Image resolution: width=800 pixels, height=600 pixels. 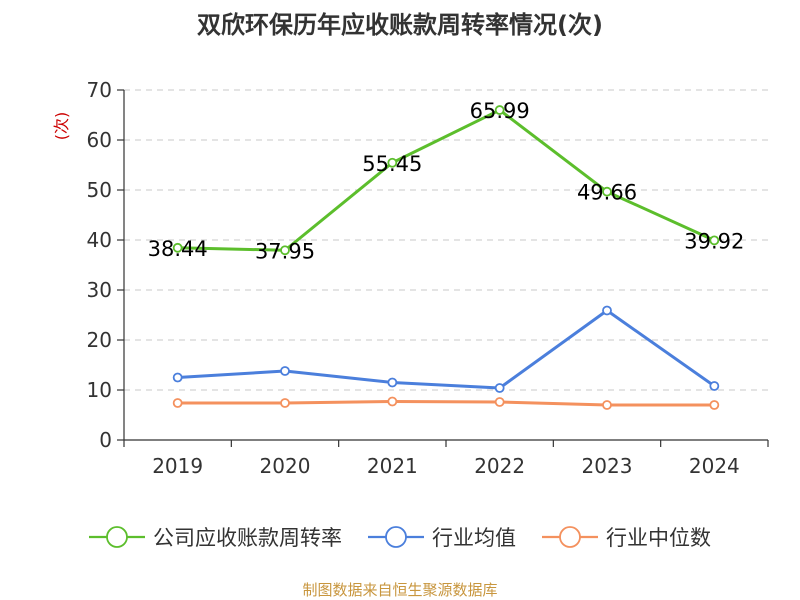 I want to click on y-tick-label: 0, so click(x=105, y=440).